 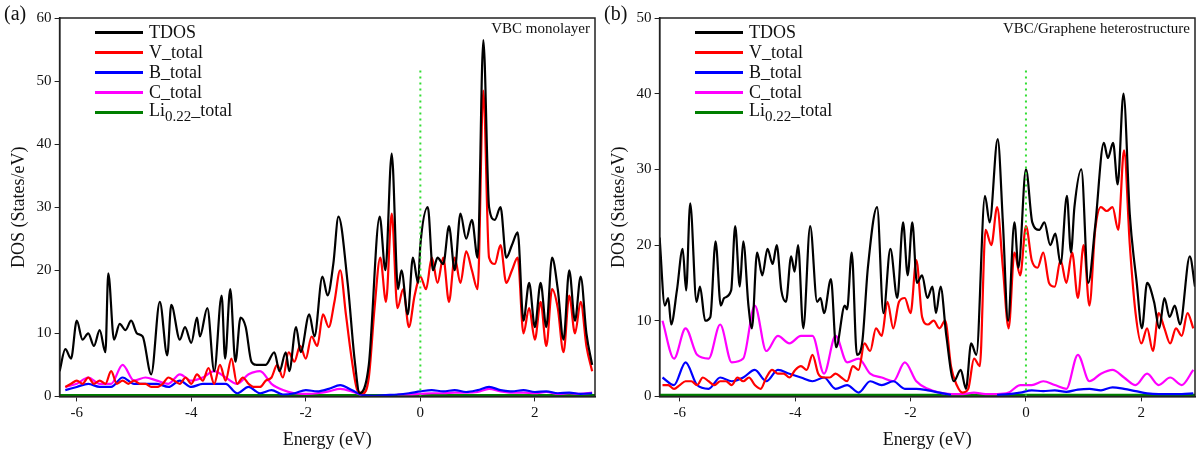 I want to click on text: (b), so click(x=616, y=13).